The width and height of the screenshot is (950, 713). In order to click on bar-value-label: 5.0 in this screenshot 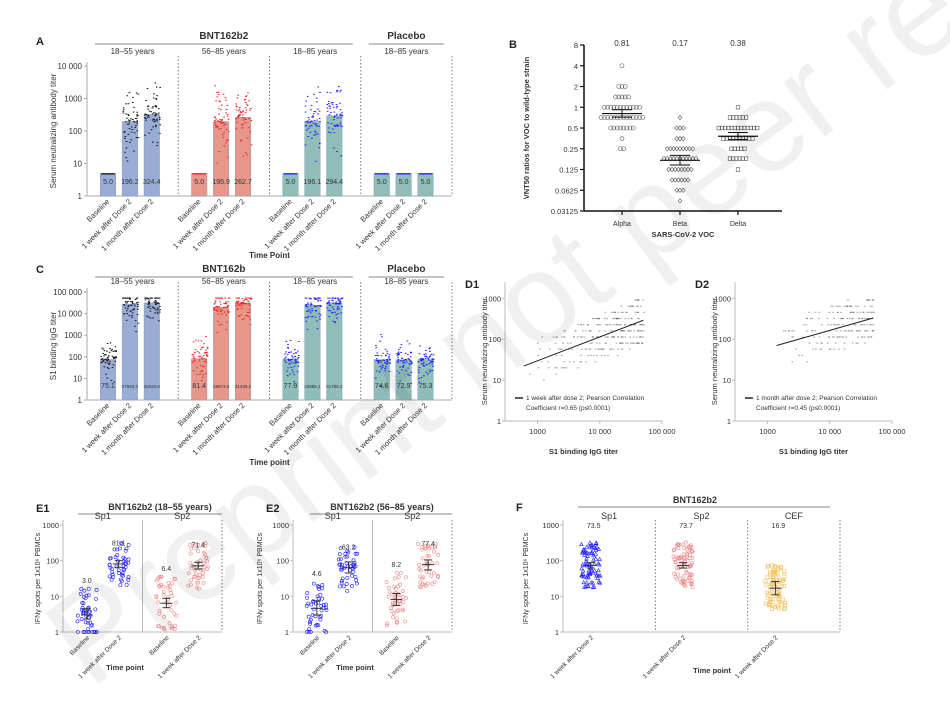, I will do `click(291, 182)`.